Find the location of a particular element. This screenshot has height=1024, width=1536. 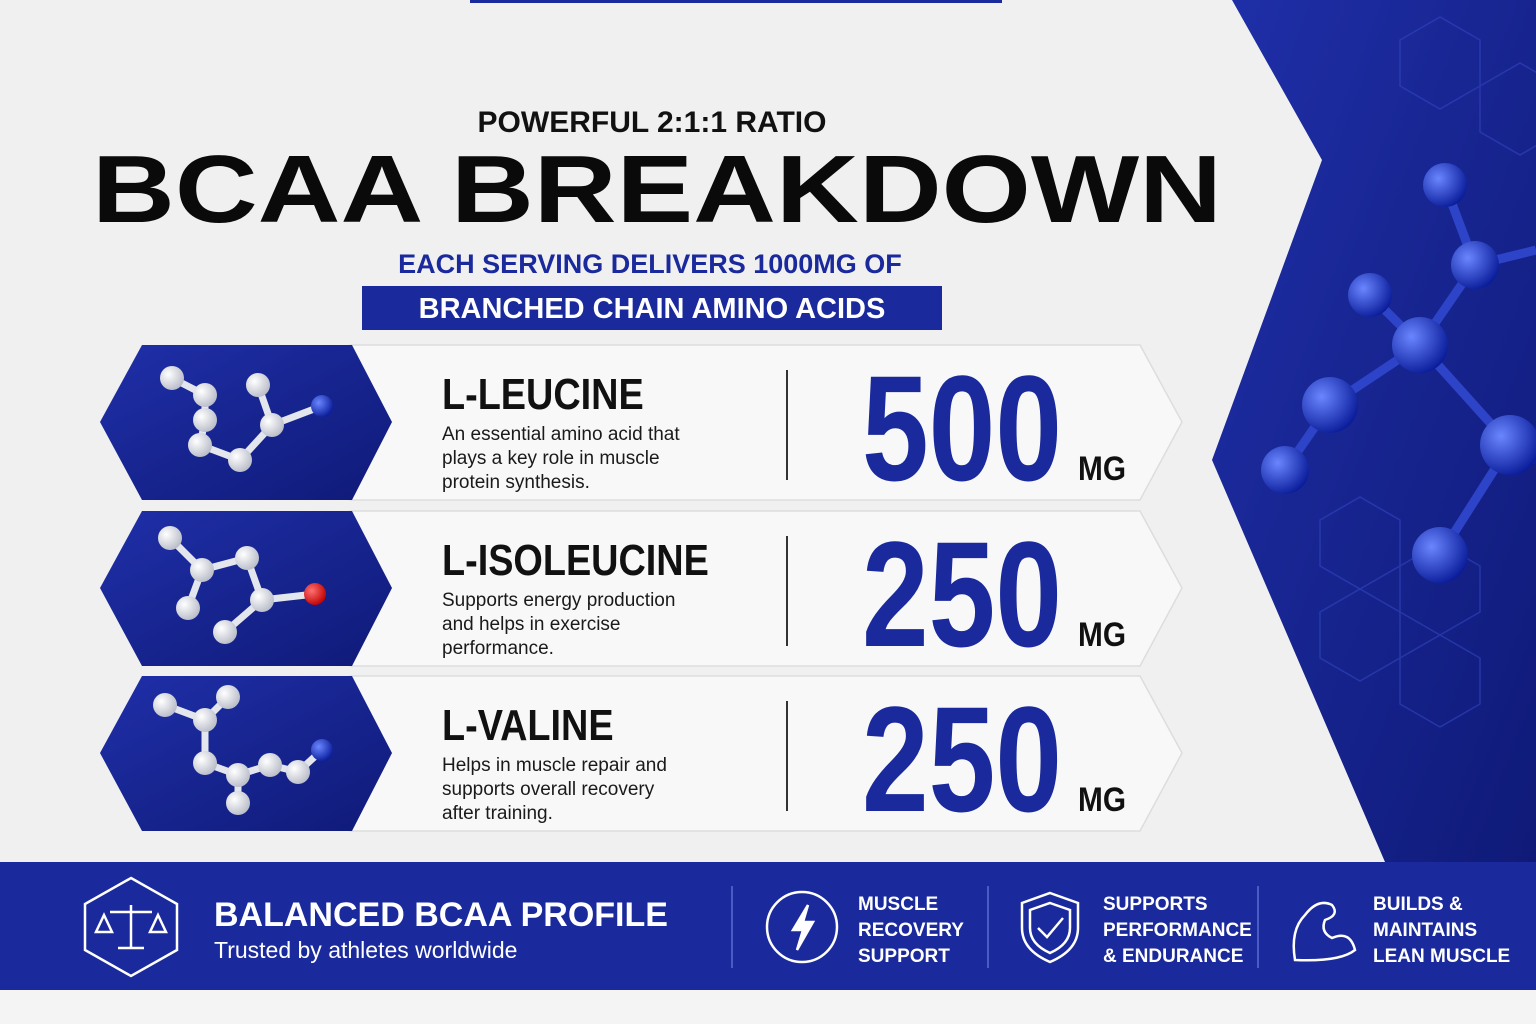

highlight: BRANCHED CHAIN AMINO ACIDS is located at coordinates (652, 309).